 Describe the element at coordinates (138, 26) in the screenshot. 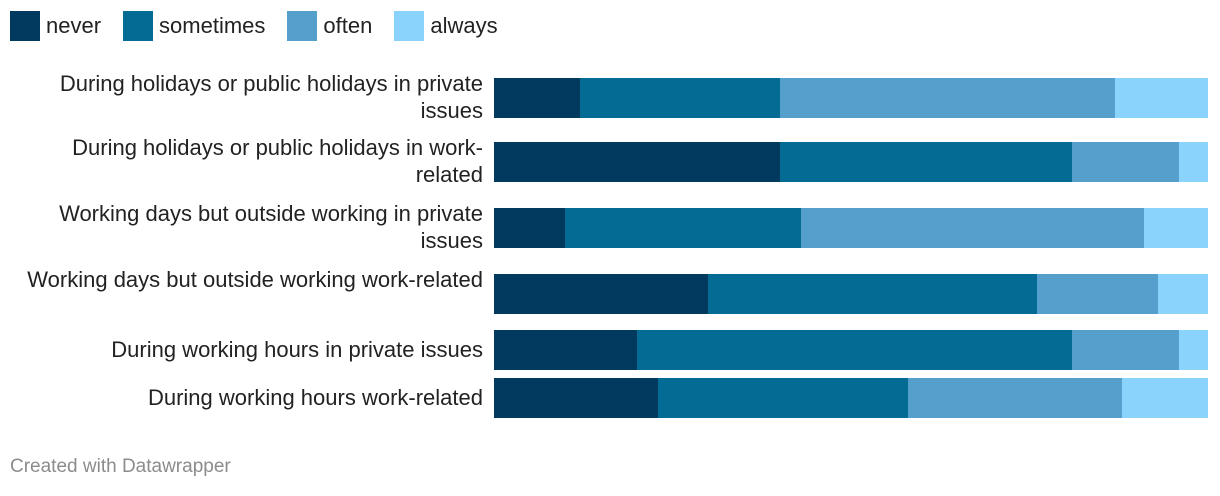

I see `legend-swatch-sometimes` at that location.